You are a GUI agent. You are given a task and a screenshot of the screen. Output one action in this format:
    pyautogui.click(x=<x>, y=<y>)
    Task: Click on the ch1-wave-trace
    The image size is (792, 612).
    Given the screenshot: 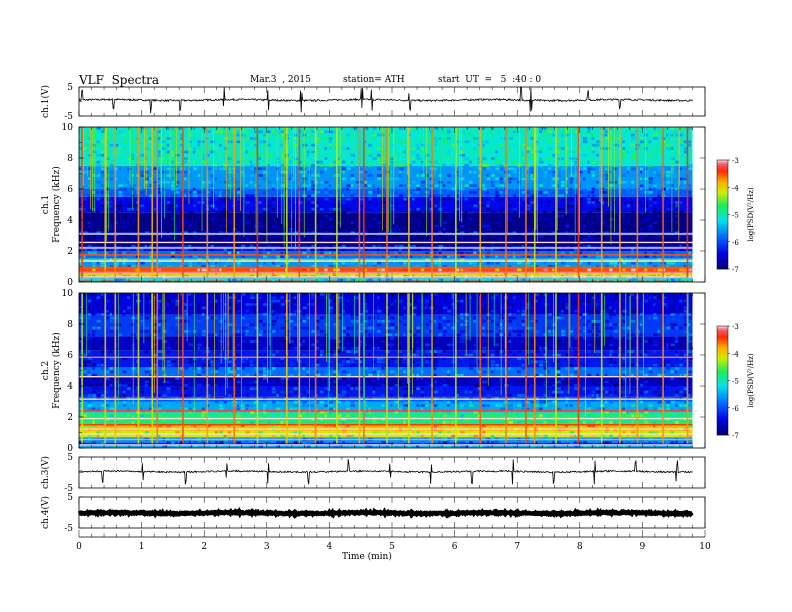 What is the action you would take?
    pyautogui.click(x=385, y=99)
    